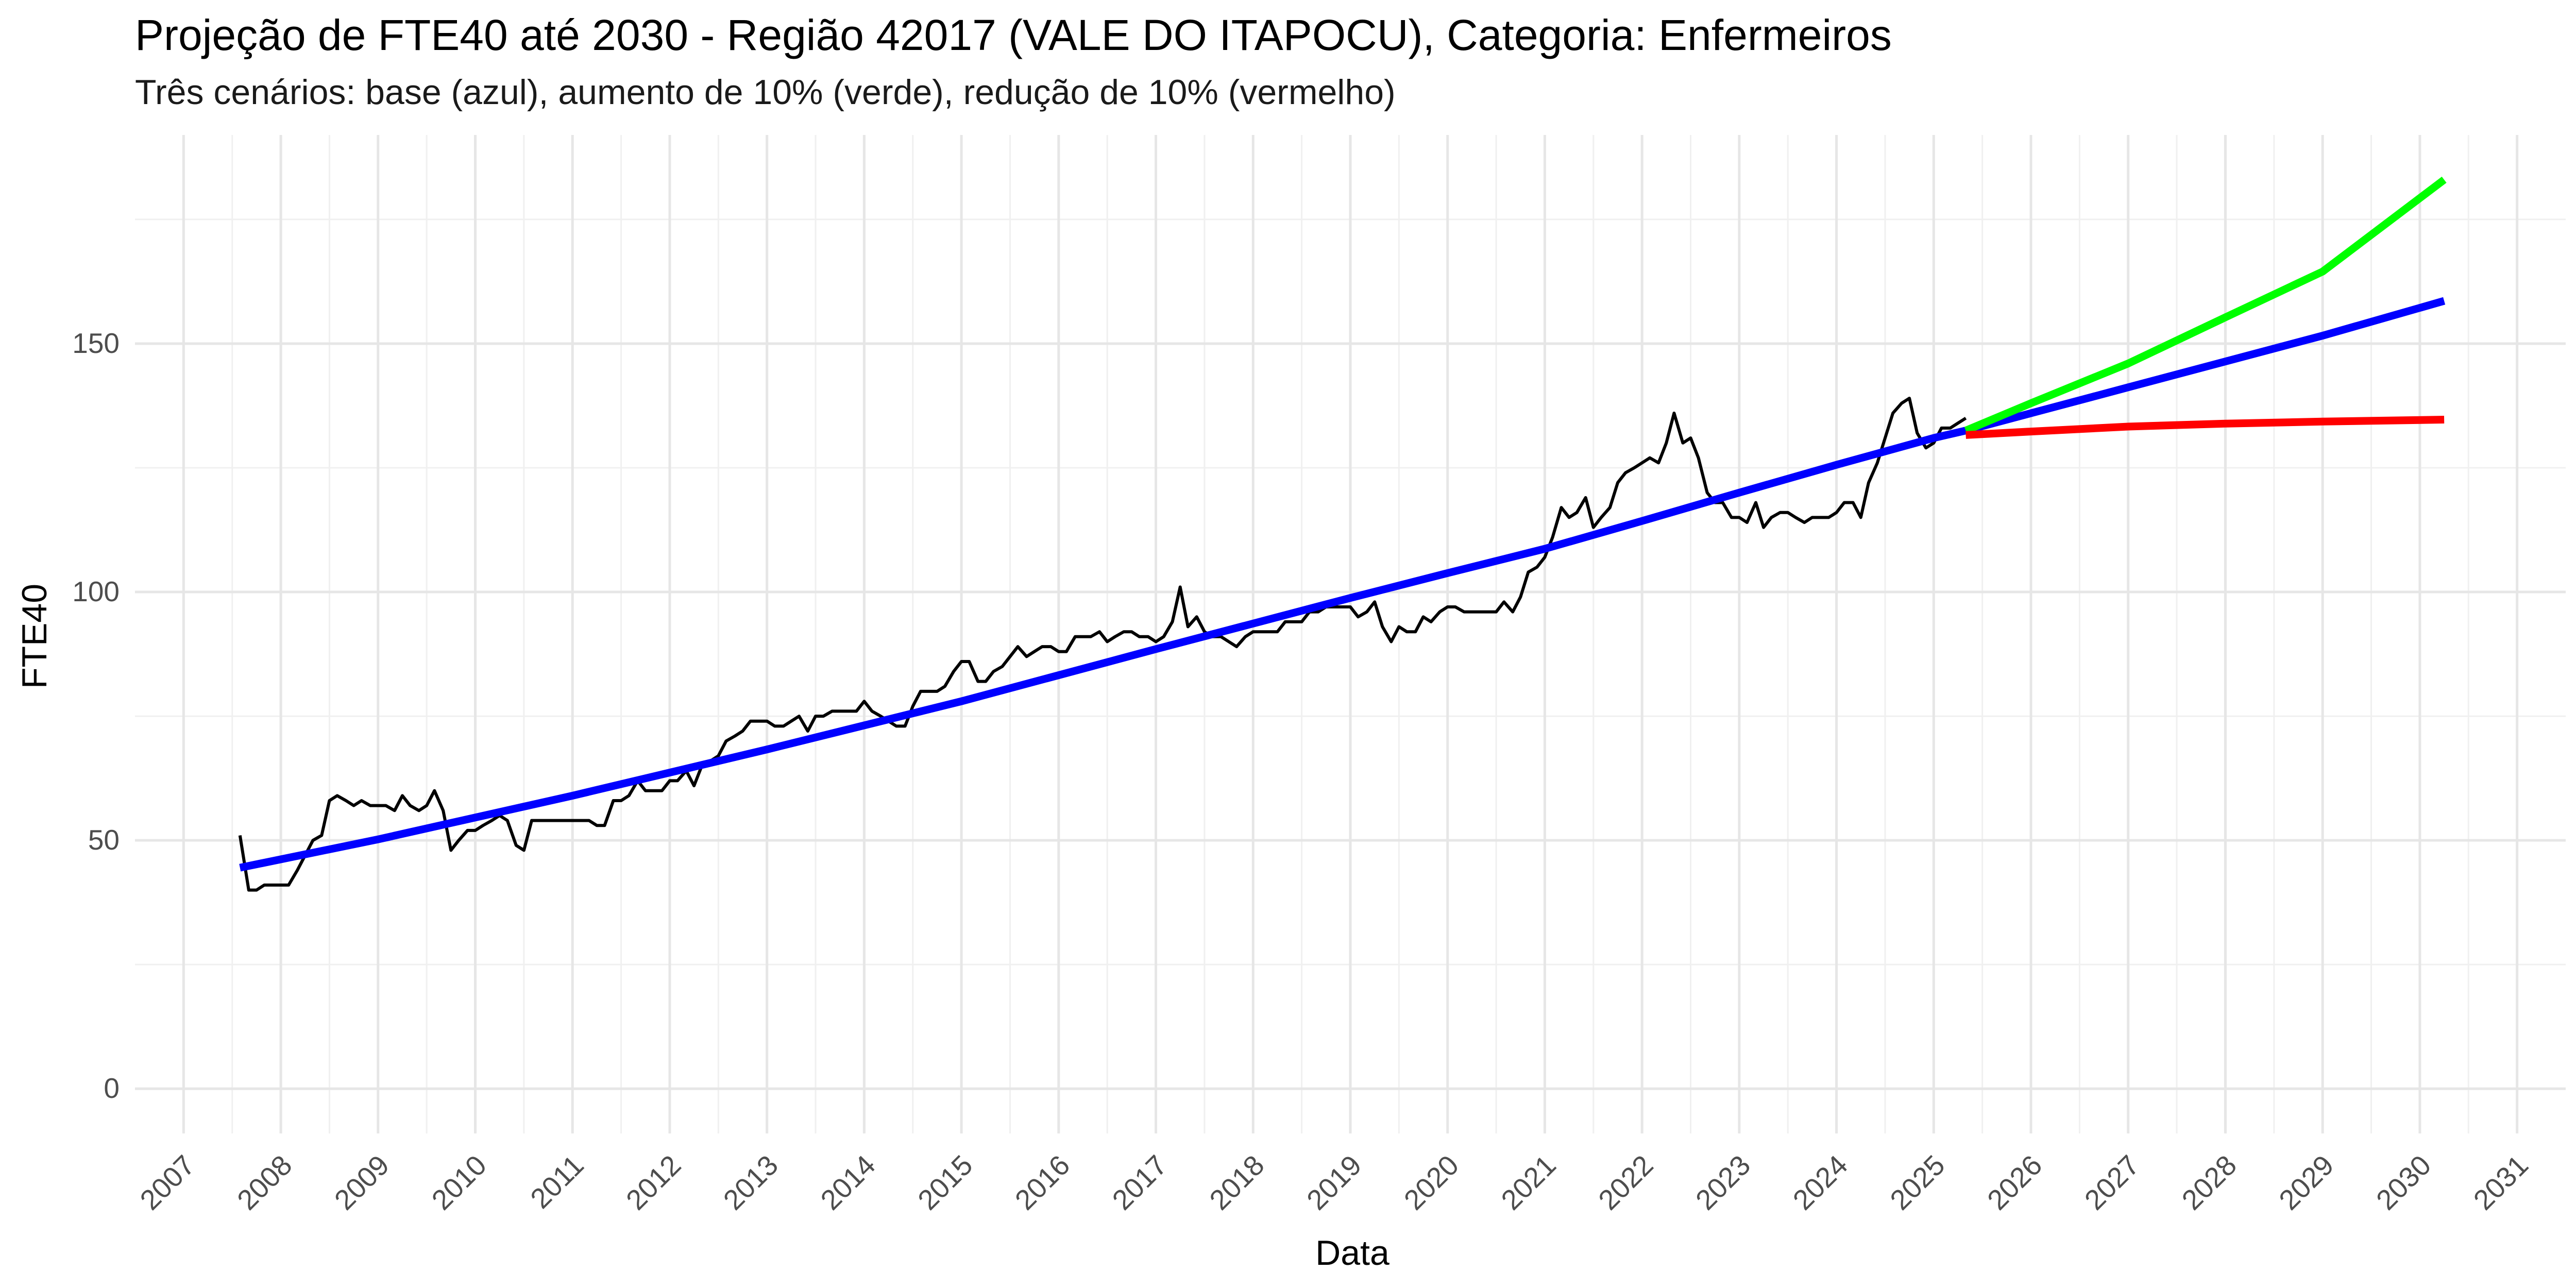 Image resolution: width=2576 pixels, height=1288 pixels. I want to click on x-tick-label: 2010, so click(459, 1182).